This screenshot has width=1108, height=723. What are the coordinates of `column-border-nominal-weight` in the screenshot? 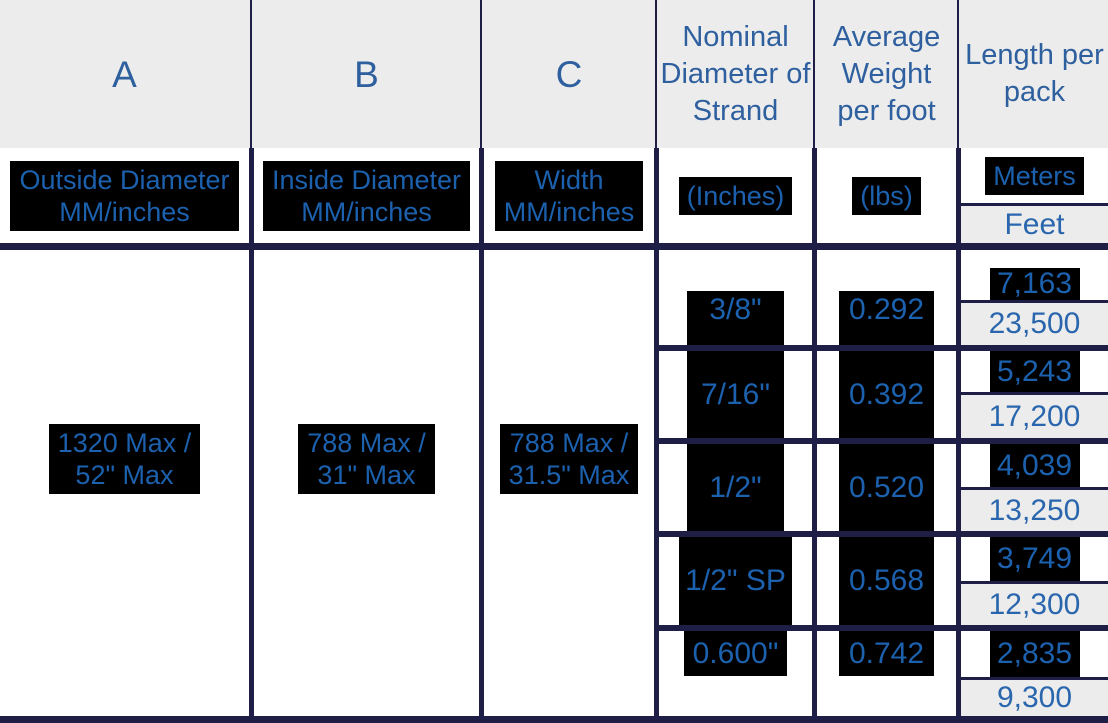 It's located at (814, 432).